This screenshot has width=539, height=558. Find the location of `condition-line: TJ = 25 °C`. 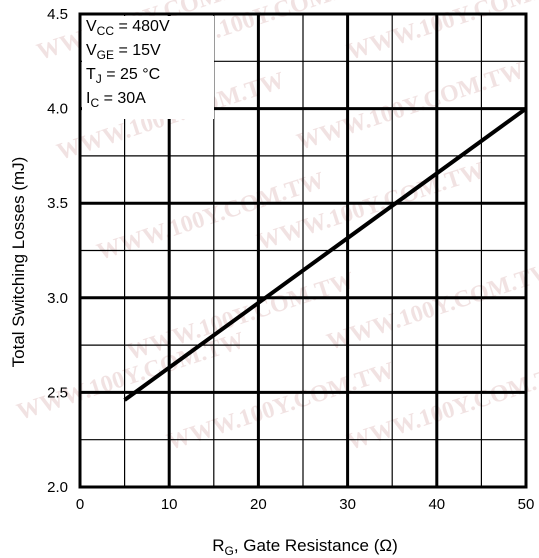

condition-line: TJ = 25 °C is located at coordinates (123, 76).